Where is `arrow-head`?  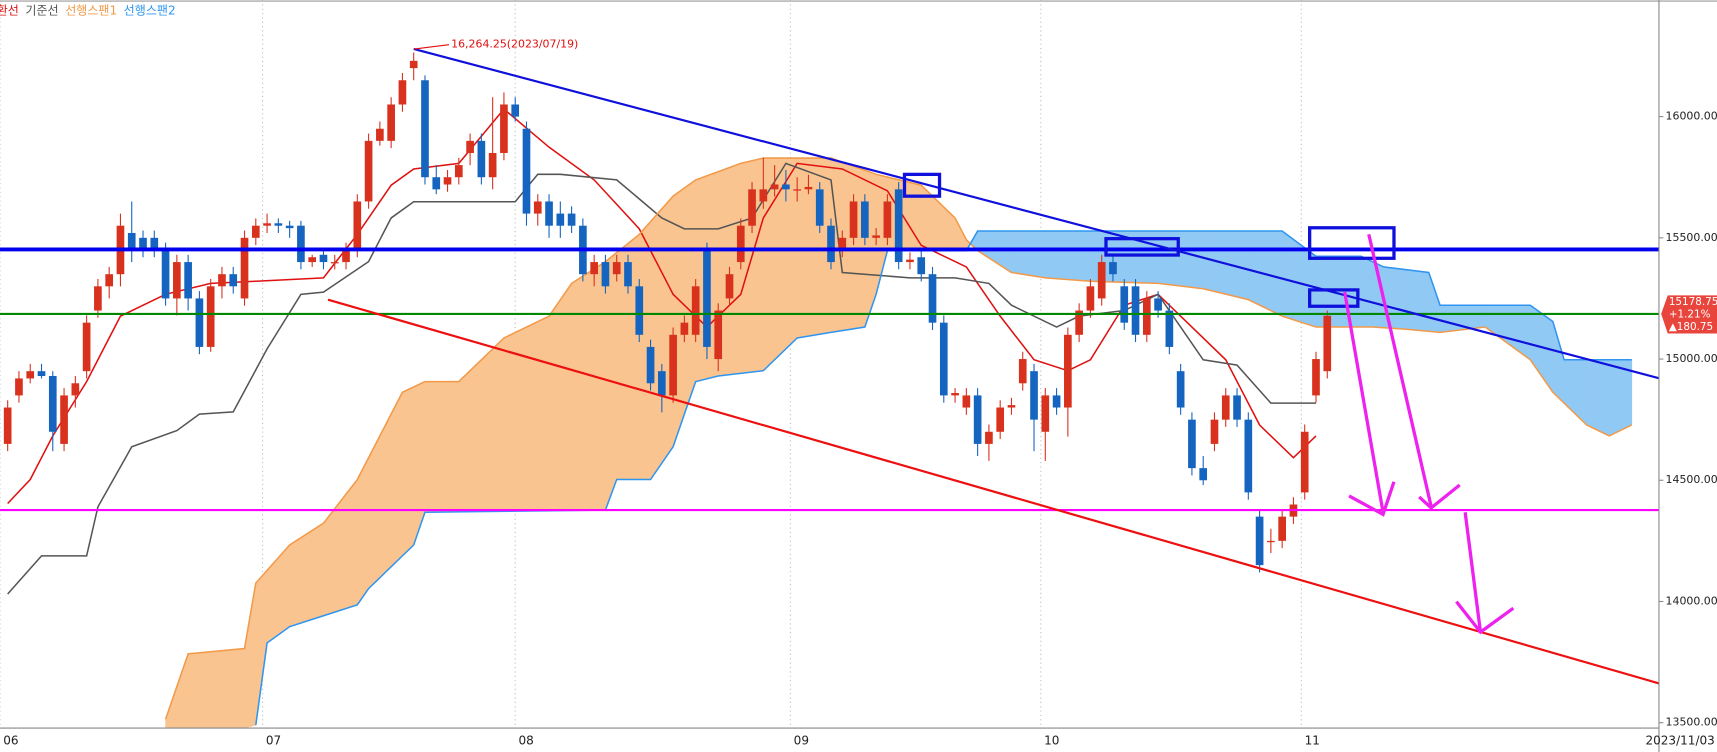 arrow-head is located at coordinates (1485, 617).